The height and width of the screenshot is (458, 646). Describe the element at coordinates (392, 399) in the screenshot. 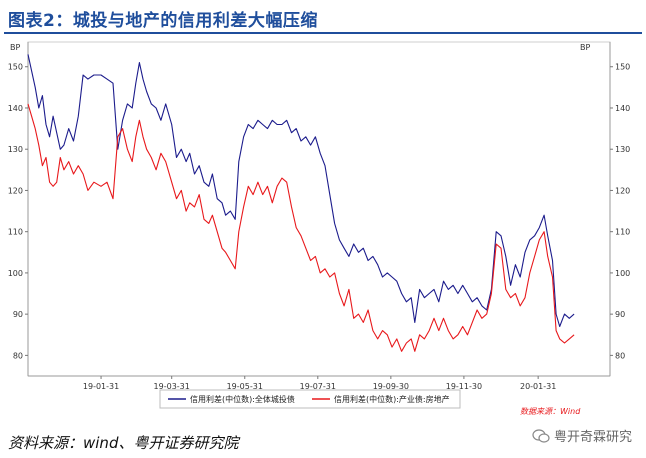

I see `legend-label-realestate: 信用利差(中位数):产业债:房地产` at that location.